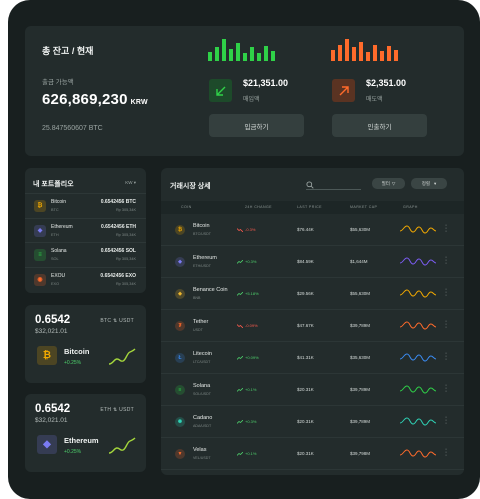  I want to click on sparkline, so click(122, 445).